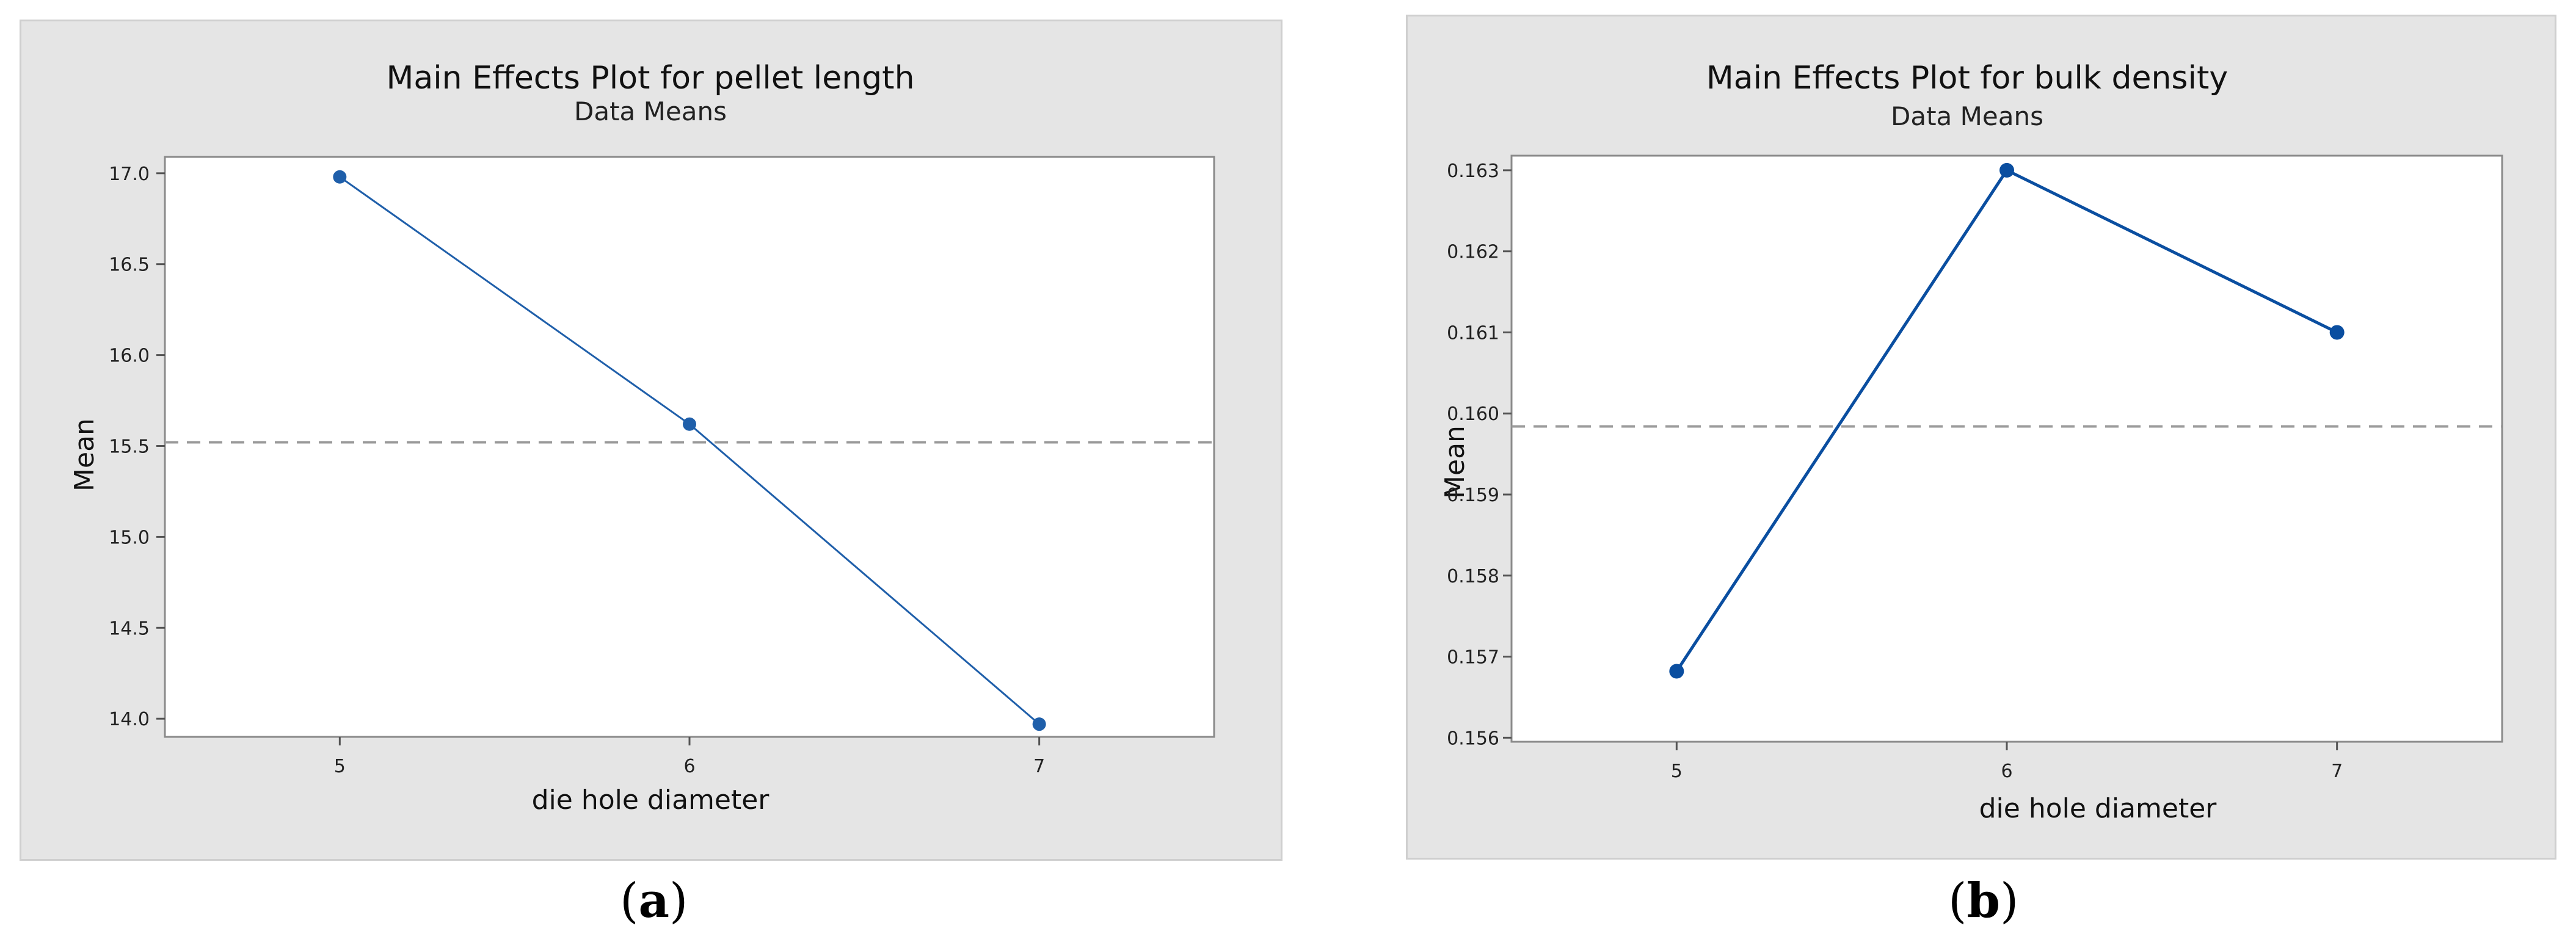 The width and height of the screenshot is (2576, 942). Describe the element at coordinates (129, 628) in the screenshot. I see `y-tick-label: 14.5` at that location.